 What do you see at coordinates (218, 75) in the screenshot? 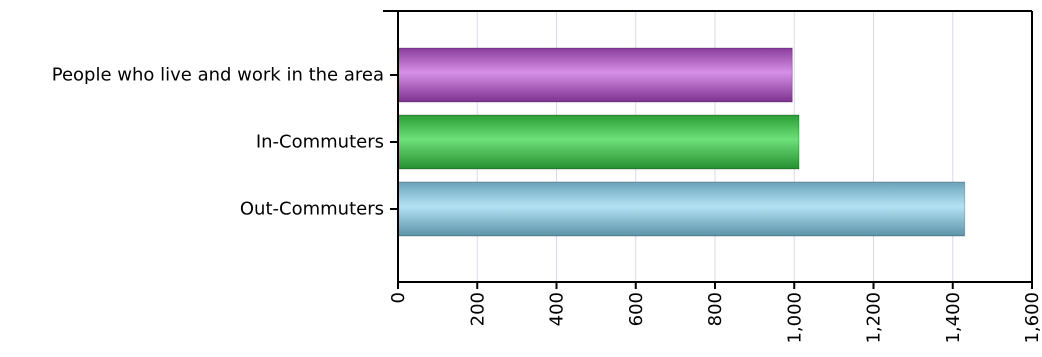
I see `category-label: People who live and work in the area` at bounding box center [218, 75].